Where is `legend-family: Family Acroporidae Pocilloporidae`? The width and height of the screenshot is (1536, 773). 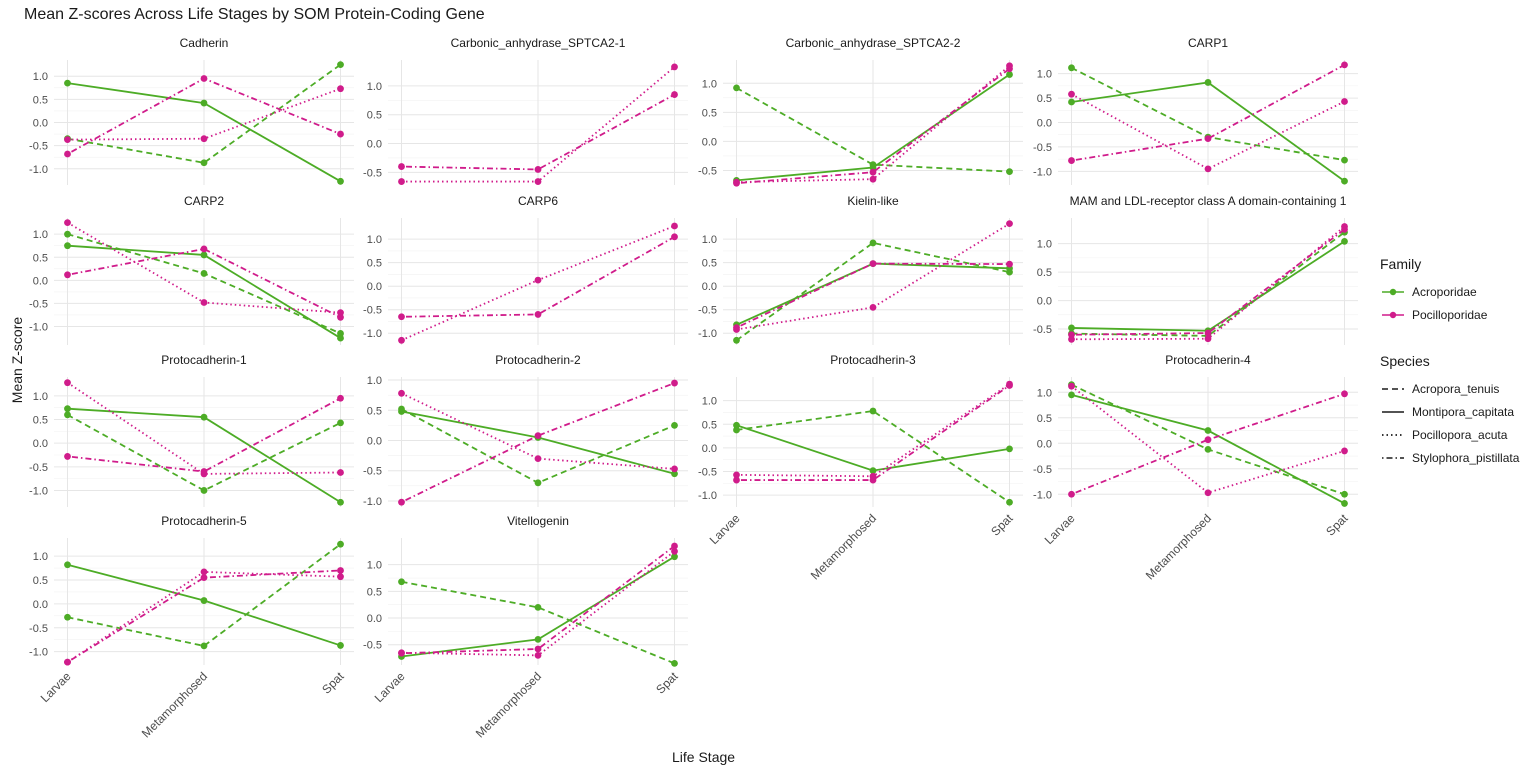 legend-family: Family Acroporidae Pocilloporidae is located at coordinates (1433, 291).